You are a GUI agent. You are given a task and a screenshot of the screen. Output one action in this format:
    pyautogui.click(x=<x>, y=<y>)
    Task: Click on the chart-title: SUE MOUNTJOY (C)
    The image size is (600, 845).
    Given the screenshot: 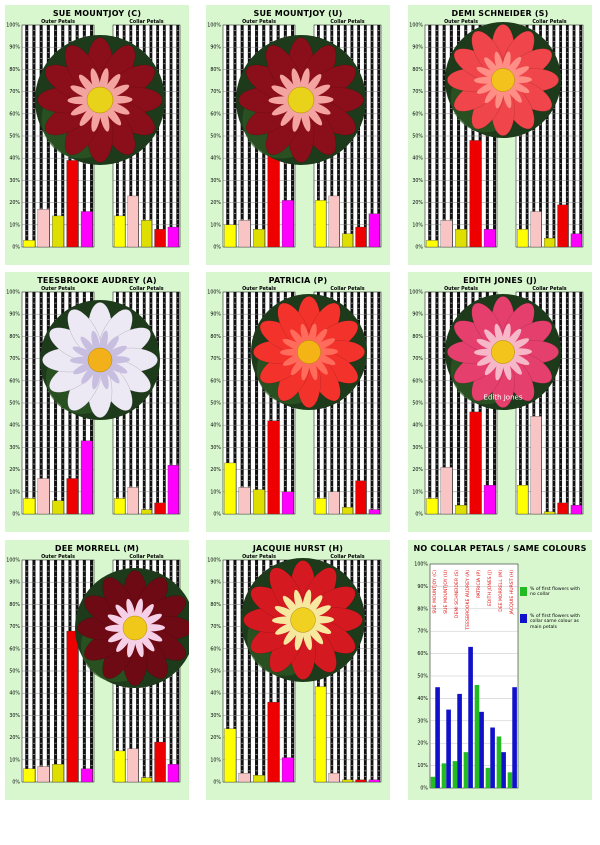 What is the action you would take?
    pyautogui.click(x=97, y=13)
    